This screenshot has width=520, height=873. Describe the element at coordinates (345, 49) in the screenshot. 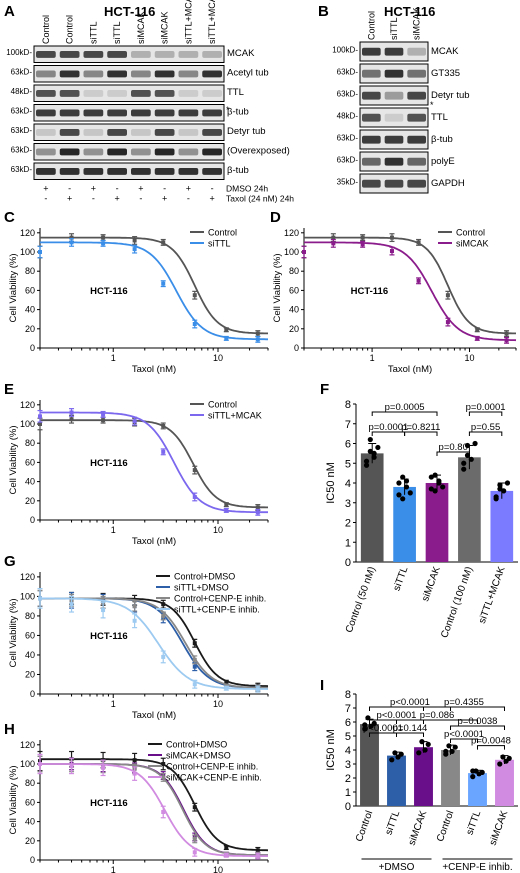

I see `mw-marker: 100kD-` at that location.